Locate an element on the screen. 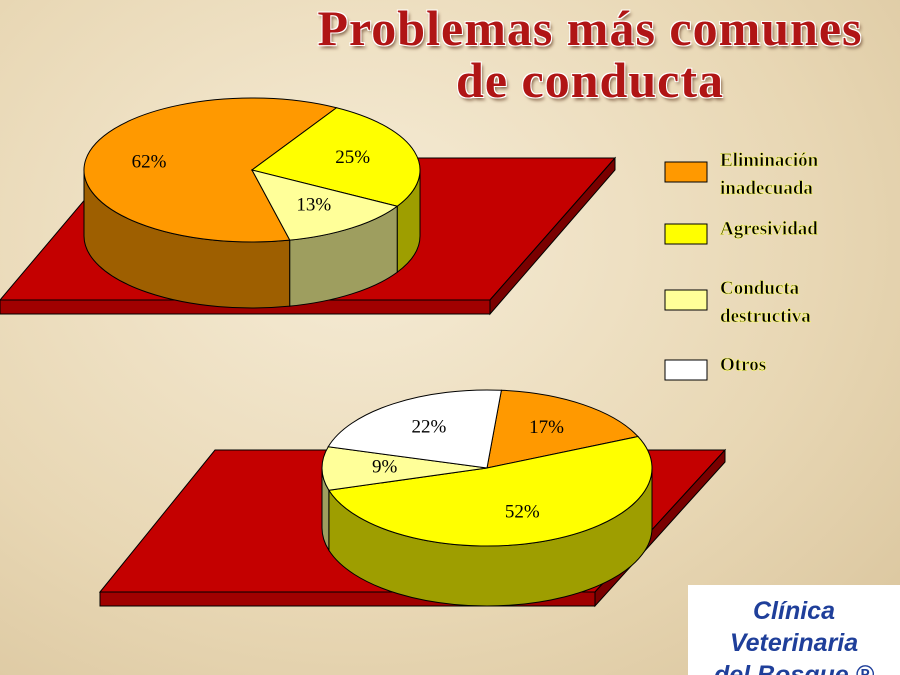 This screenshot has height=675, width=900. dog-silhouette is located at coordinates (267, 515).